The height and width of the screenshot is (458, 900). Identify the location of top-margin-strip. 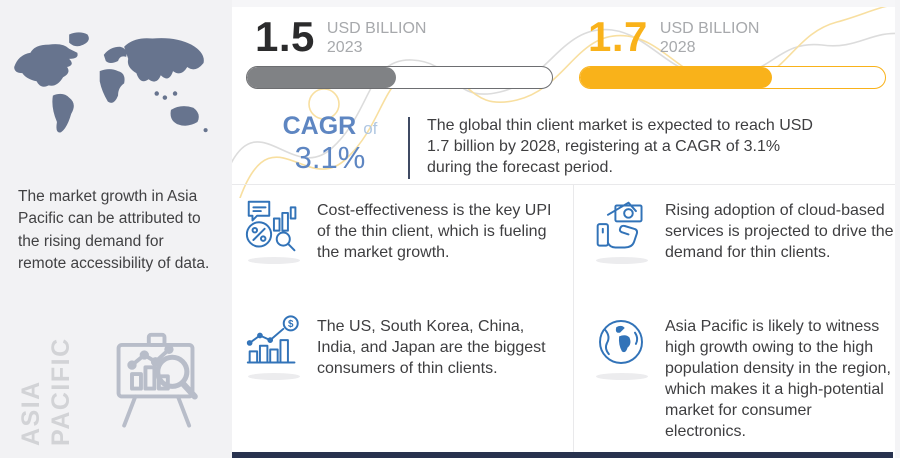
(566, 3).